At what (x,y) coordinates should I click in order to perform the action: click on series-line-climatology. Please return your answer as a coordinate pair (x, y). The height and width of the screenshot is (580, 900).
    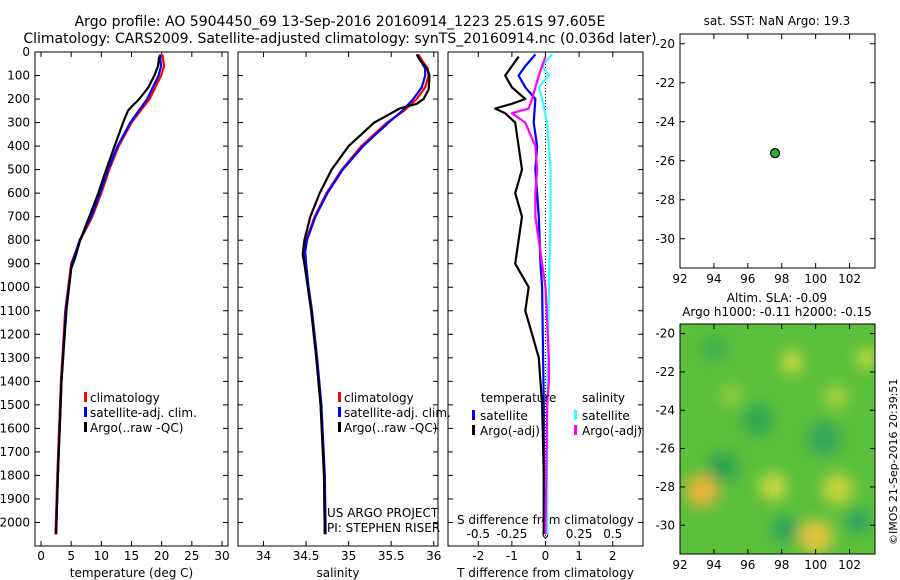
    Looking at the image, I should click on (110, 294).